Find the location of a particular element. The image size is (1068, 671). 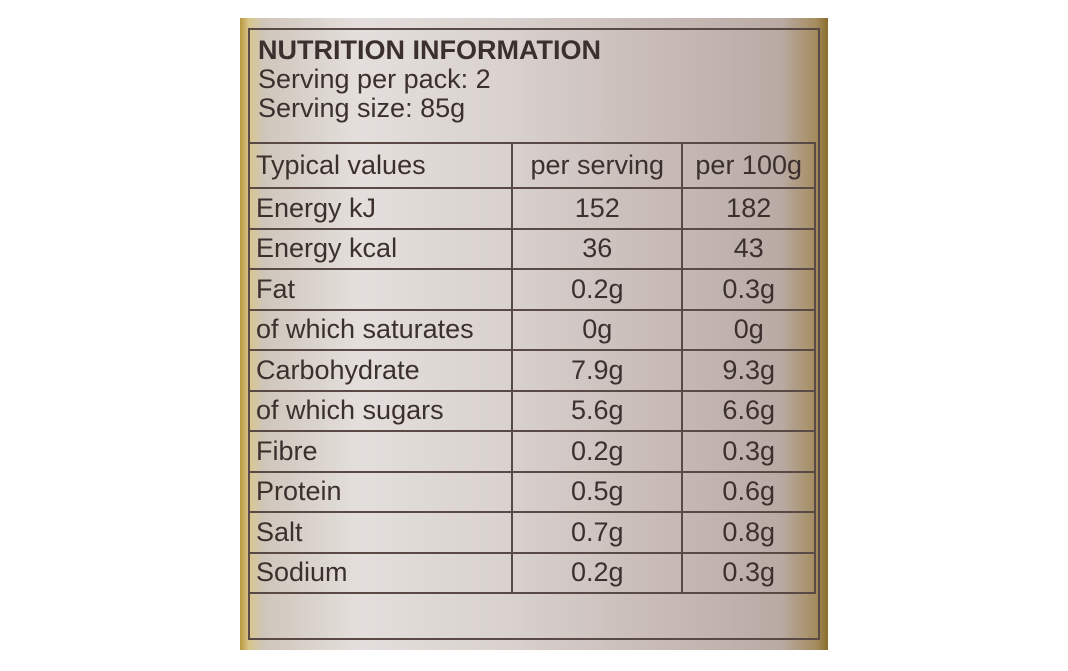

table-cell: Energy kJ is located at coordinates (380, 208).